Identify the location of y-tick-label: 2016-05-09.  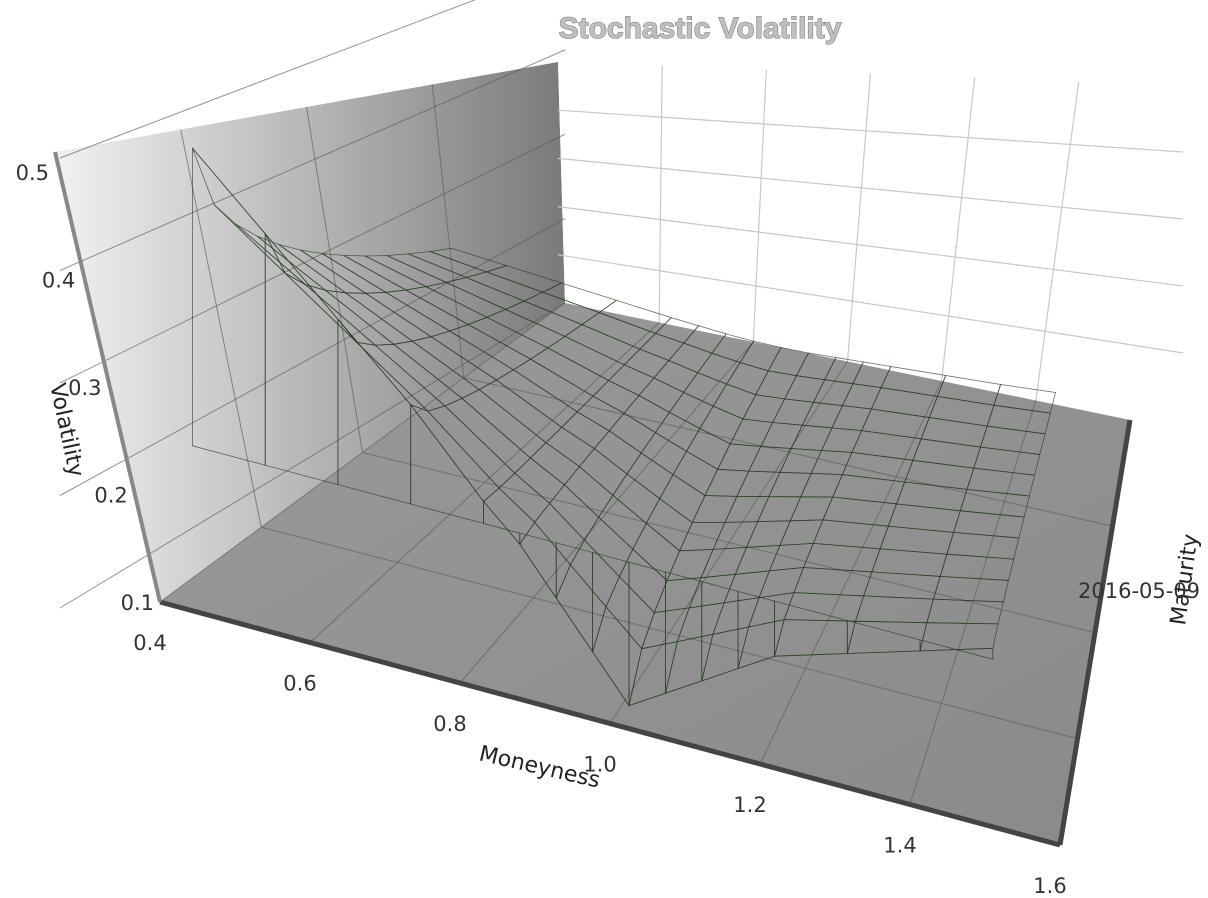
(1139, 591).